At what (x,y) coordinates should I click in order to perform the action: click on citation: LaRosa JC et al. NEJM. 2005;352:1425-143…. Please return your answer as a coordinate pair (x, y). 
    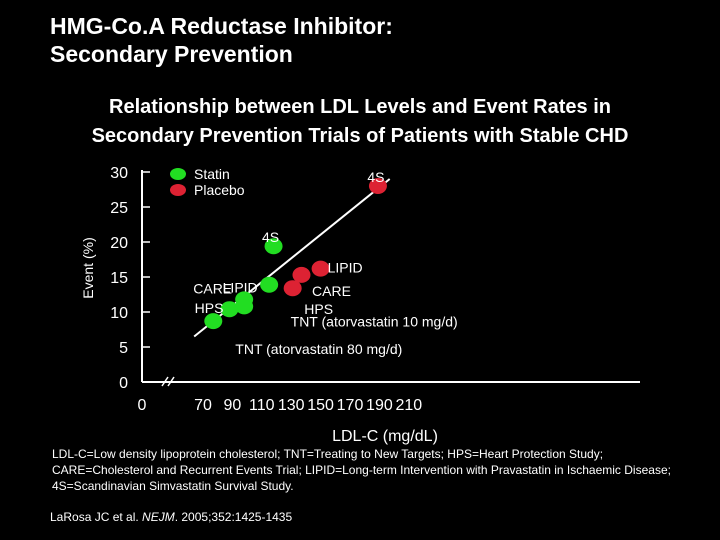
    Looking at the image, I should click on (171, 517).